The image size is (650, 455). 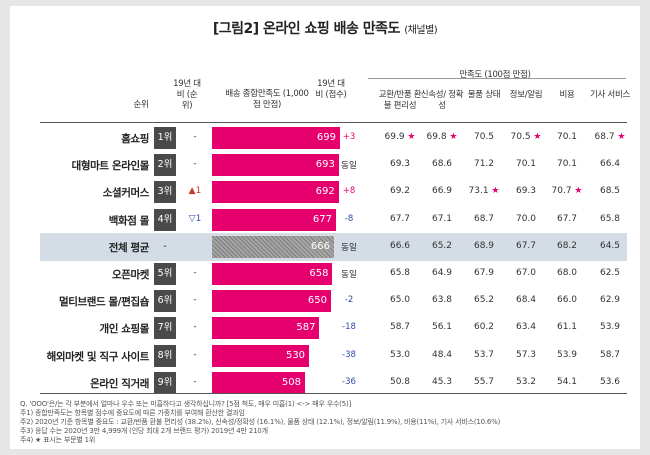 I want to click on yoy-score-diff: -8, so click(x=349, y=218).